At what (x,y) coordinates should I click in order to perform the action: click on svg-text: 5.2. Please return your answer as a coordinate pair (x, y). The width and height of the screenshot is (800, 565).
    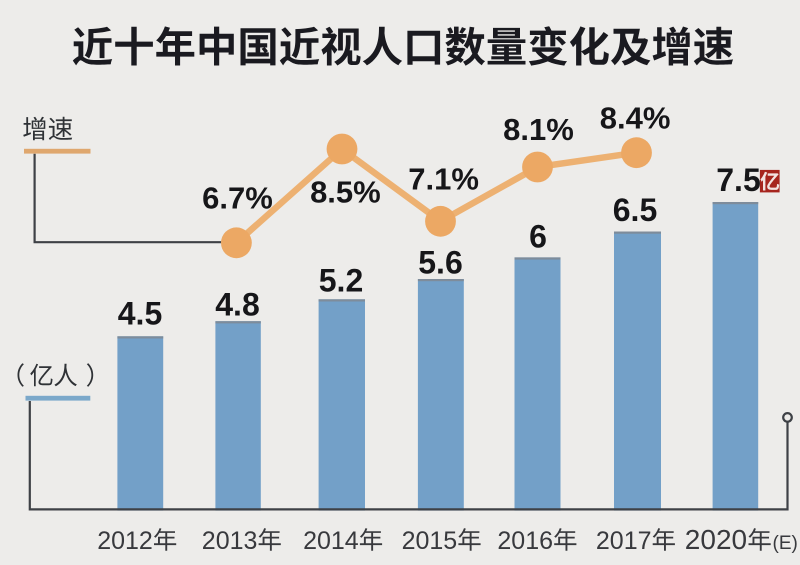
    Looking at the image, I should click on (341, 281).